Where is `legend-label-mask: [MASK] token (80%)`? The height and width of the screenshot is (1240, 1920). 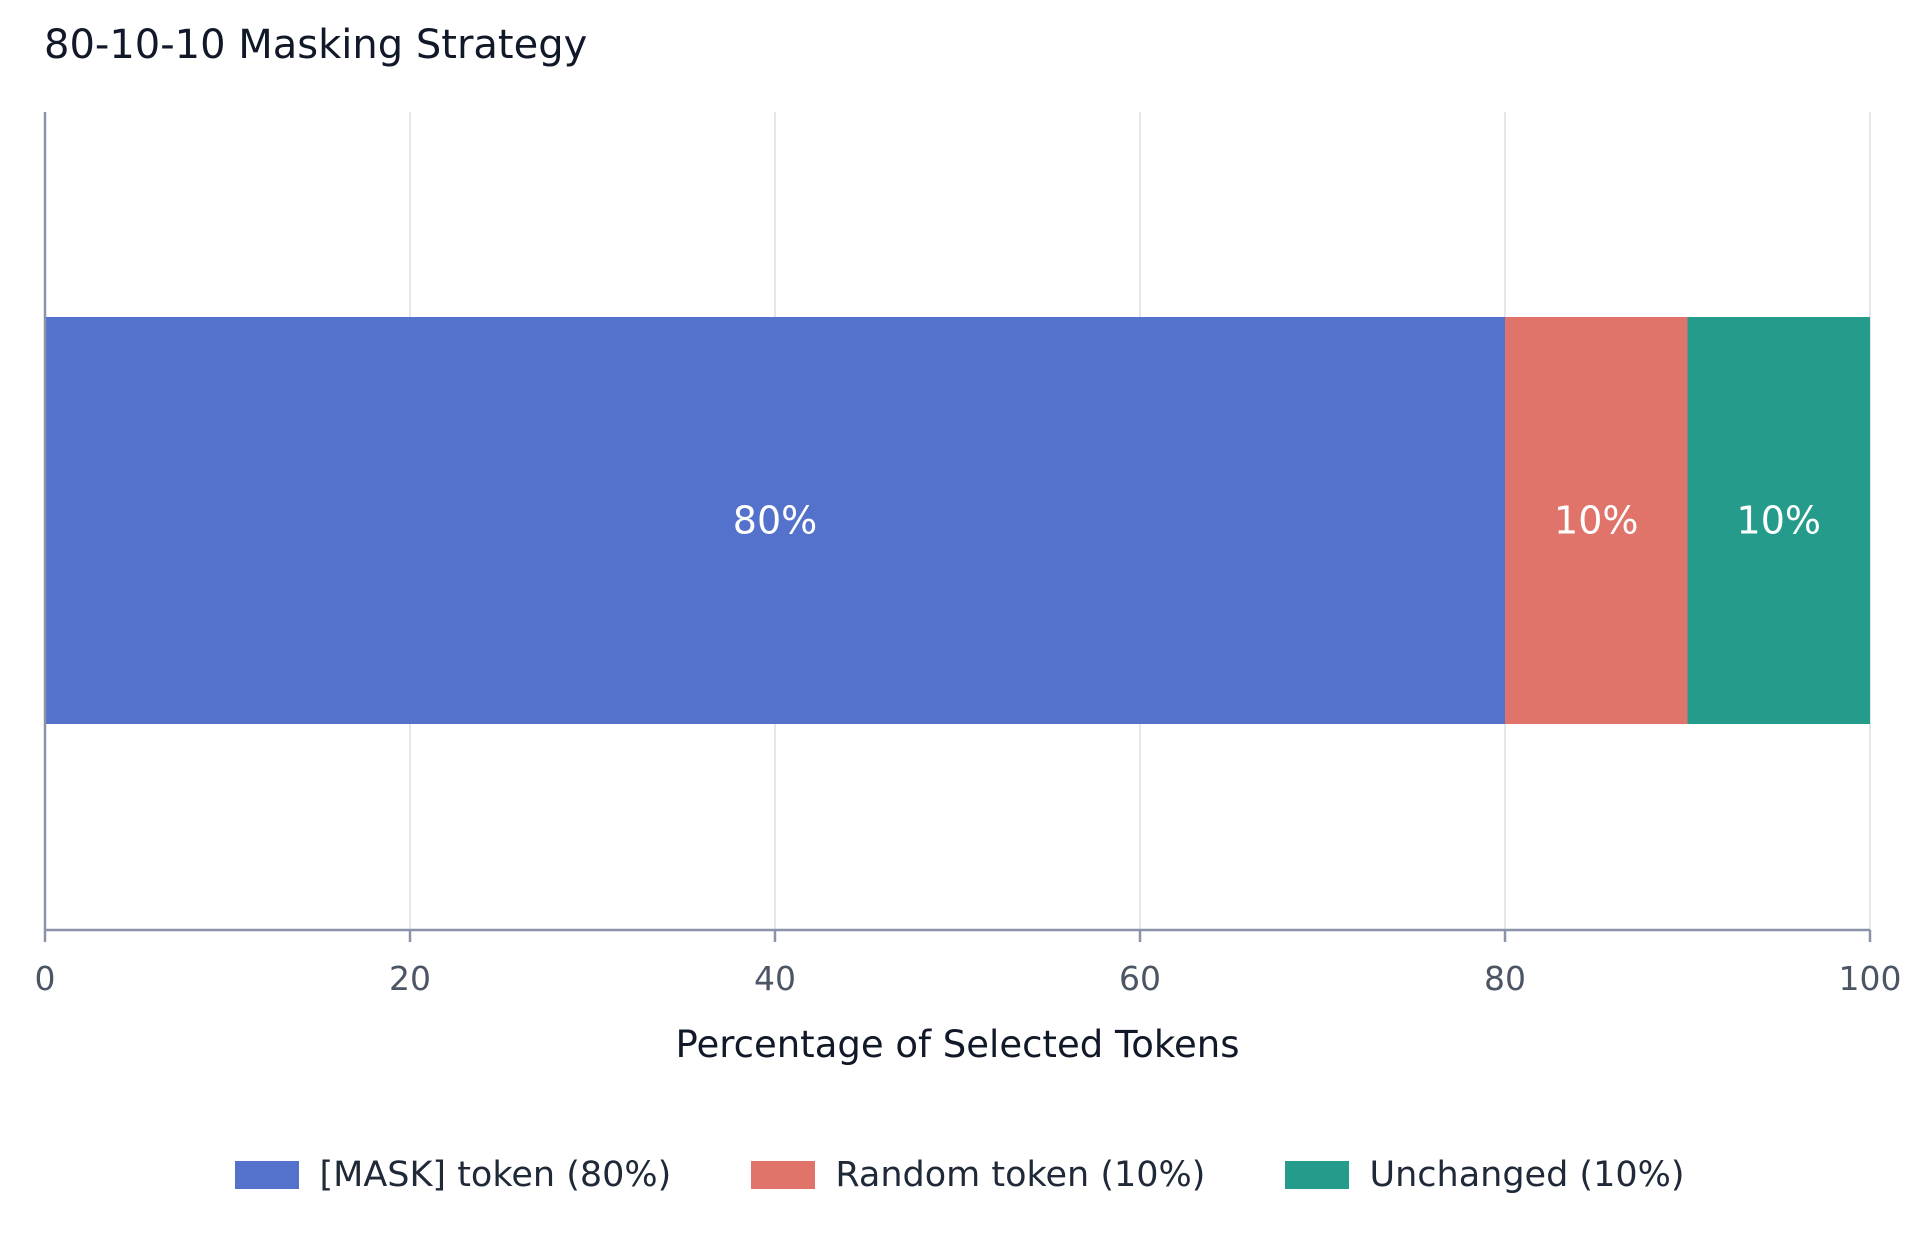
legend-label-mask: [MASK] token (80%) is located at coordinates (495, 1175).